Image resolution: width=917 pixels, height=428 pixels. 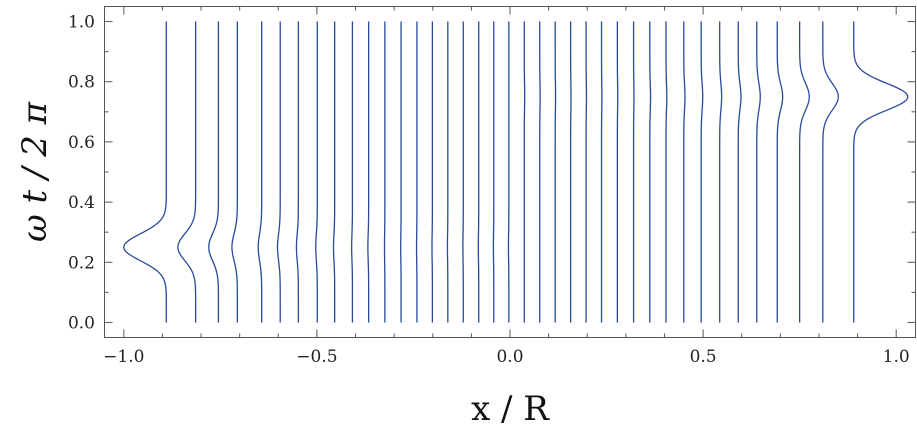 What do you see at coordinates (81, 23) in the screenshot?
I see `y-tick-label: 1.0` at bounding box center [81, 23].